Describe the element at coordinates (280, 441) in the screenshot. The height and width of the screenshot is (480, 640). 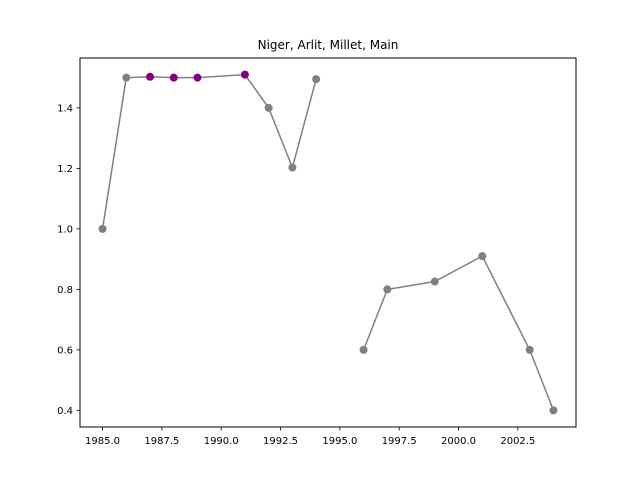
I see `x-tick-label: 1992.5` at that location.